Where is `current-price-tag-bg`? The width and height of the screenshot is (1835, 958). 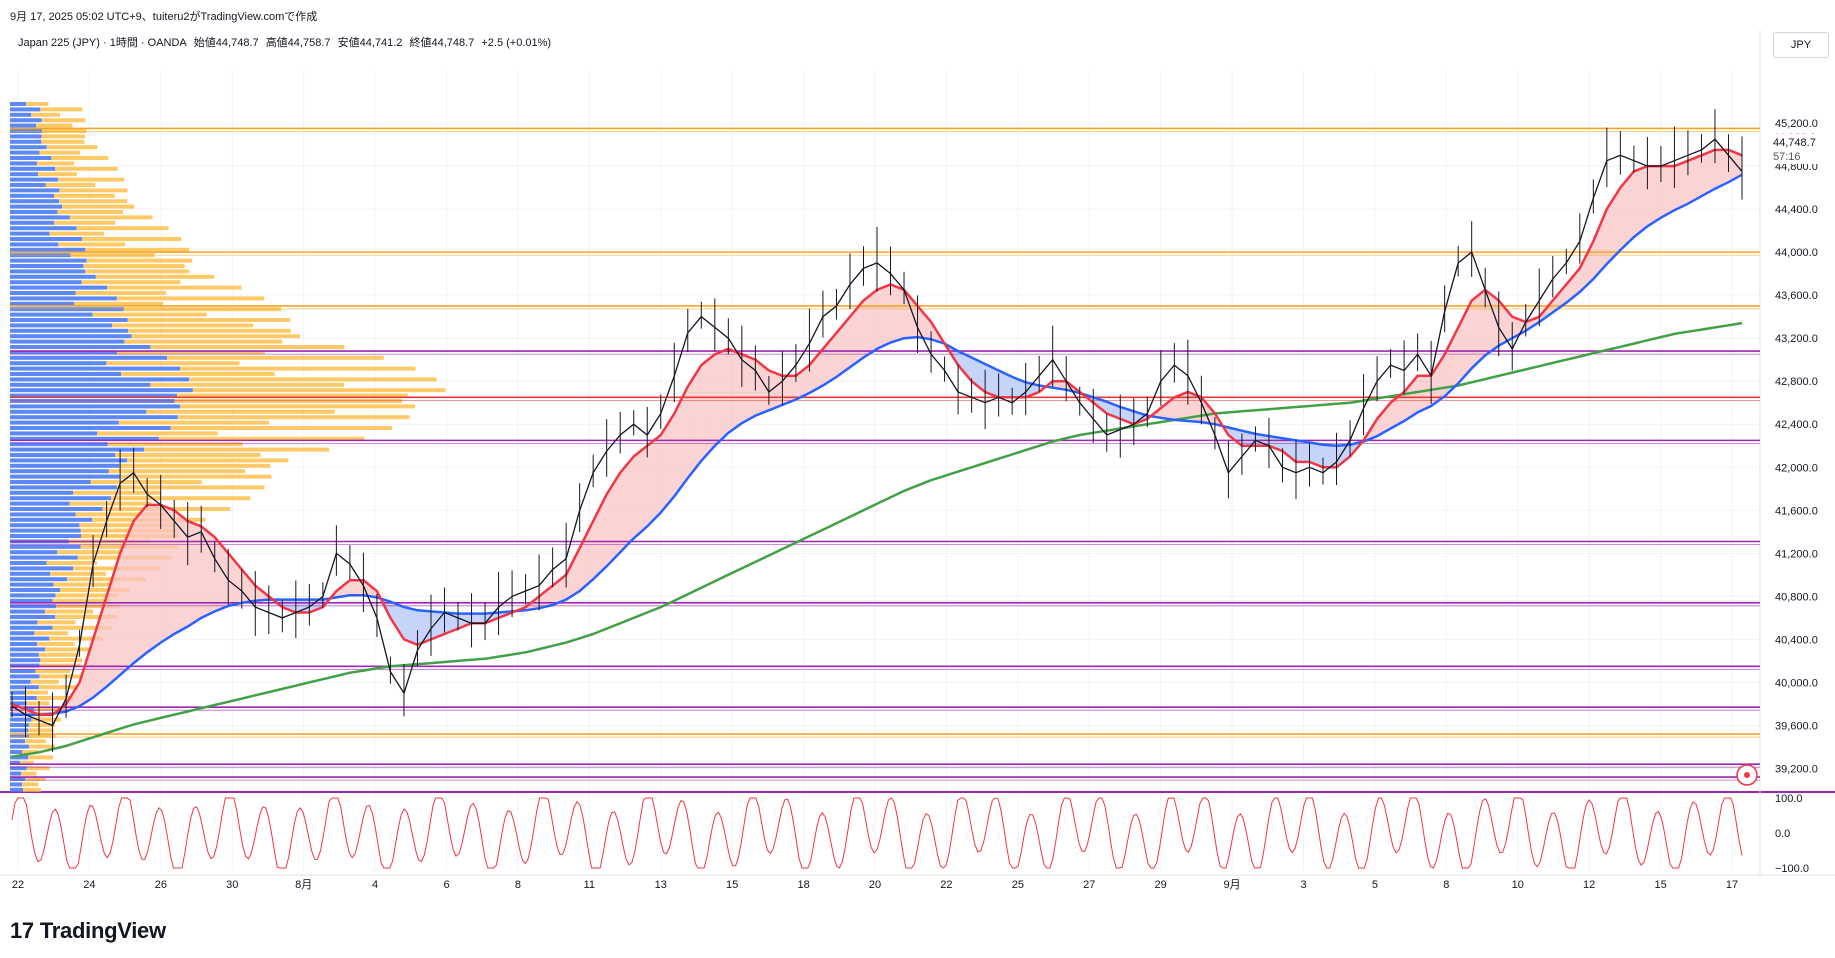
current-price-tag-bg is located at coordinates (1800, 149).